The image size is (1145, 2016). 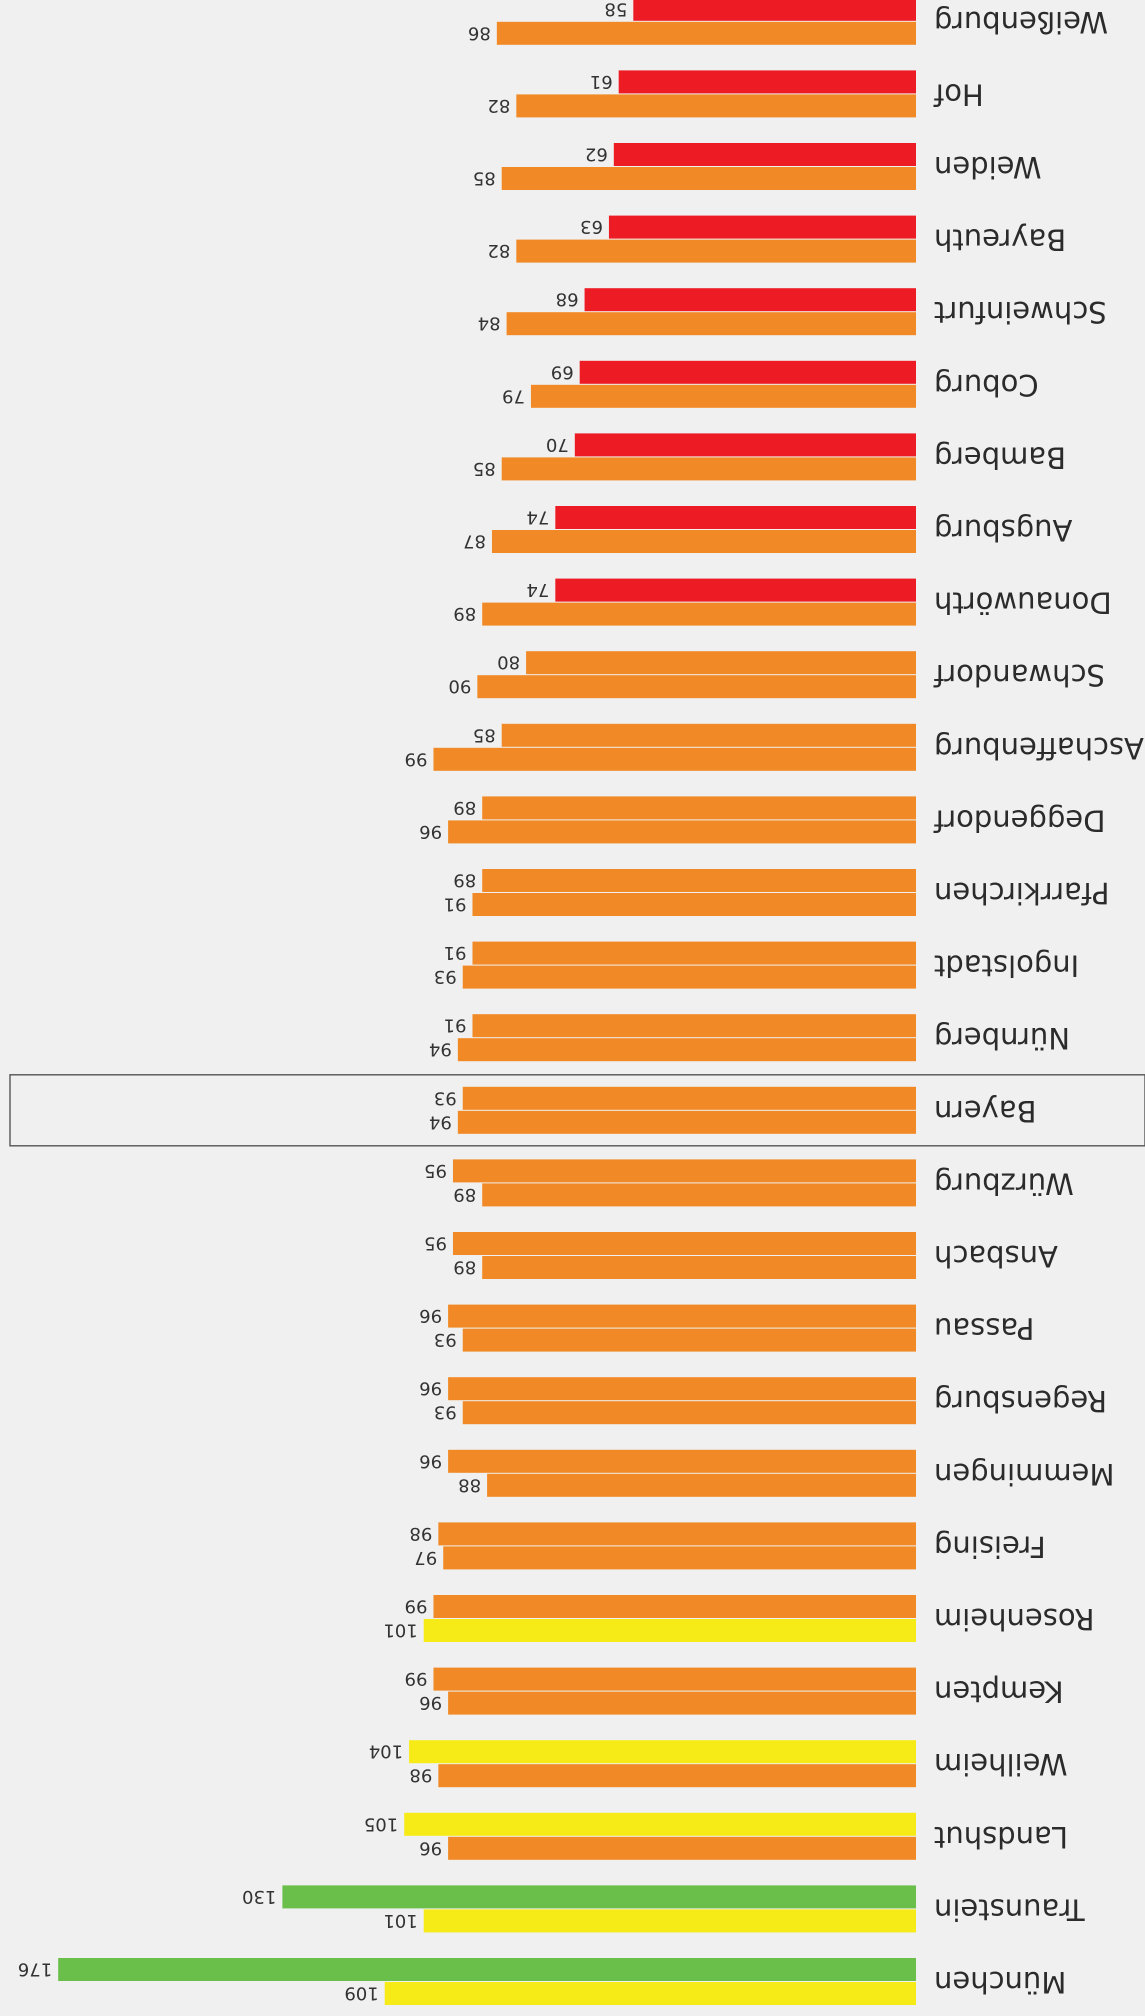 I want to click on highlight-layer, so click(x=577, y=1110).